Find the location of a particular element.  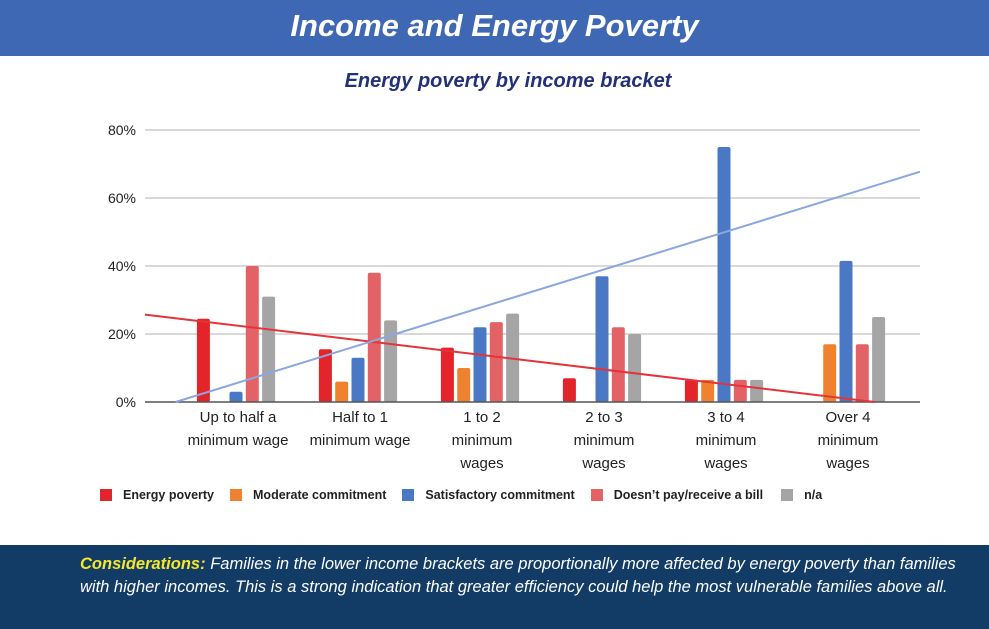

legend-label: n/a is located at coordinates (813, 495).